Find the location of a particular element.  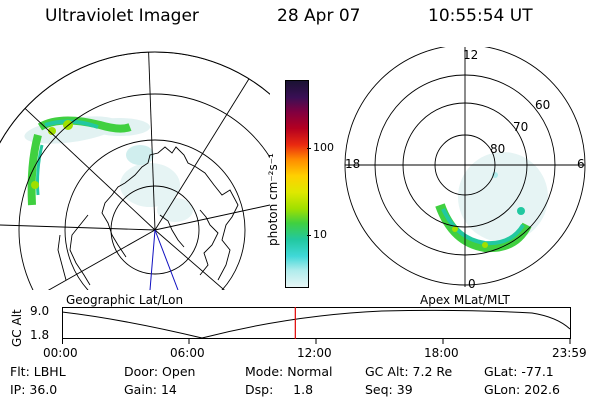

mlt-label-18: 18 is located at coordinates (352, 164).